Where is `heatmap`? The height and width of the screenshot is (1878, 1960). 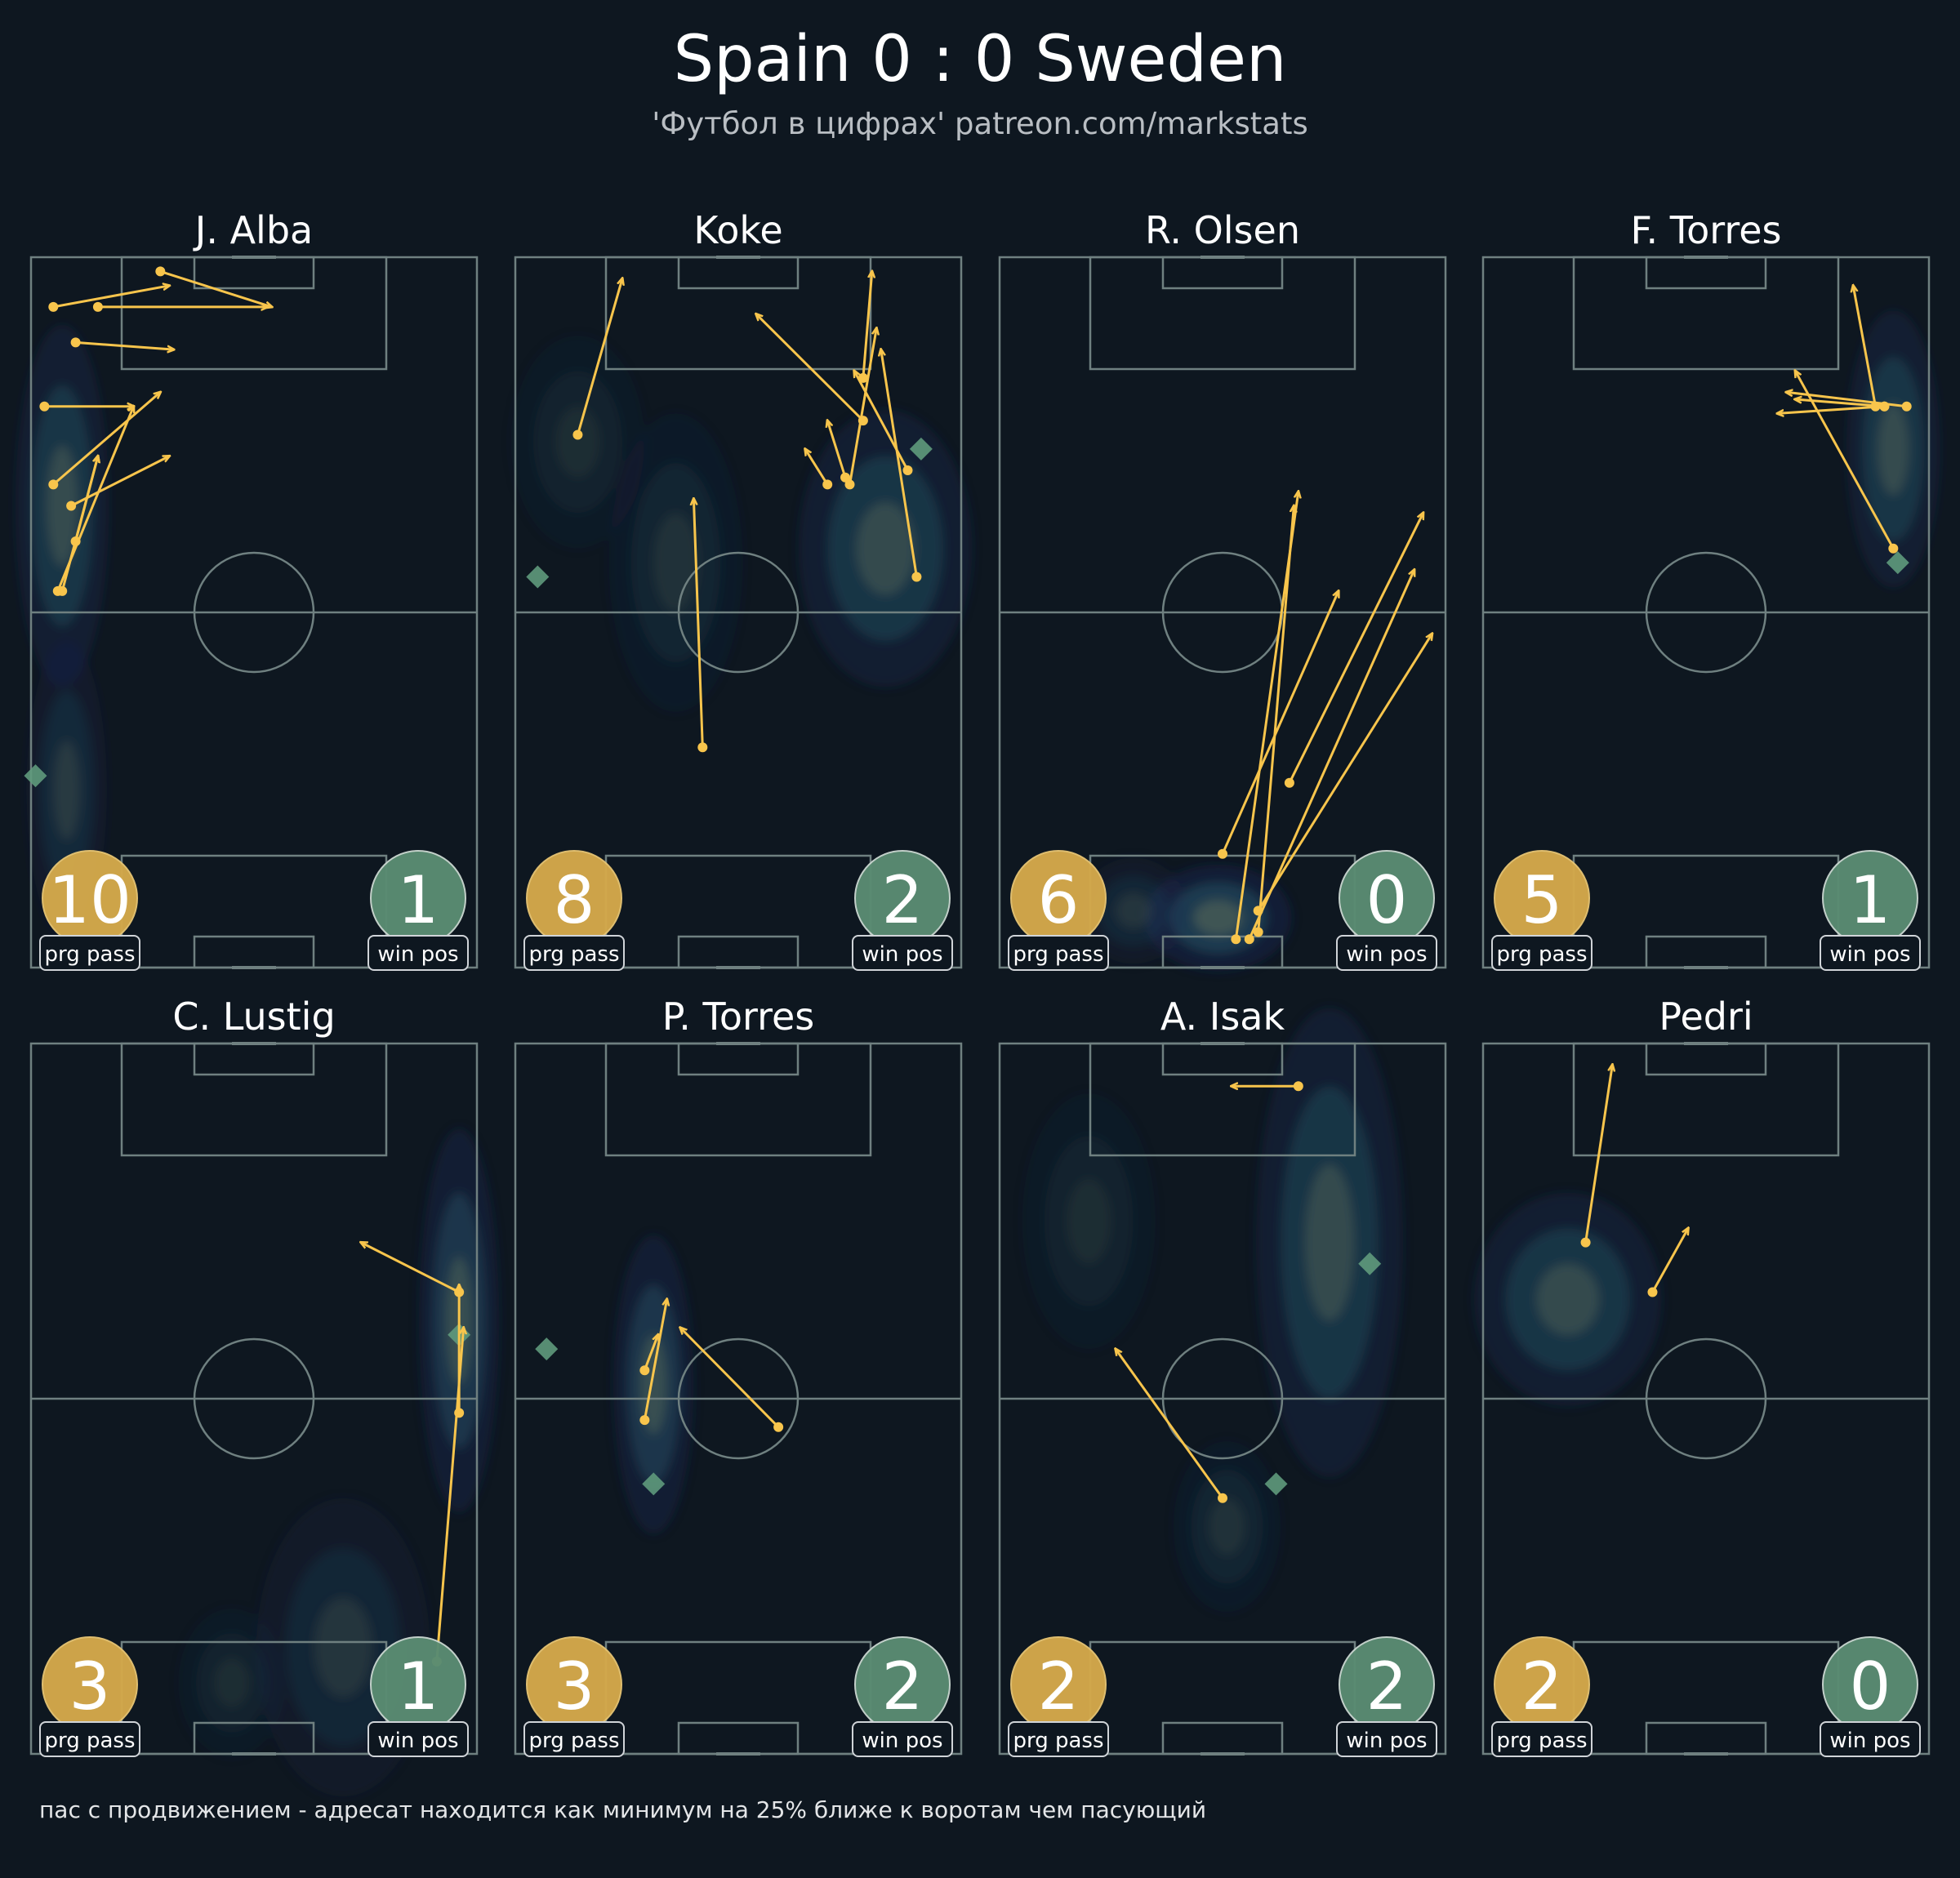 heatmap is located at coordinates (62, 632).